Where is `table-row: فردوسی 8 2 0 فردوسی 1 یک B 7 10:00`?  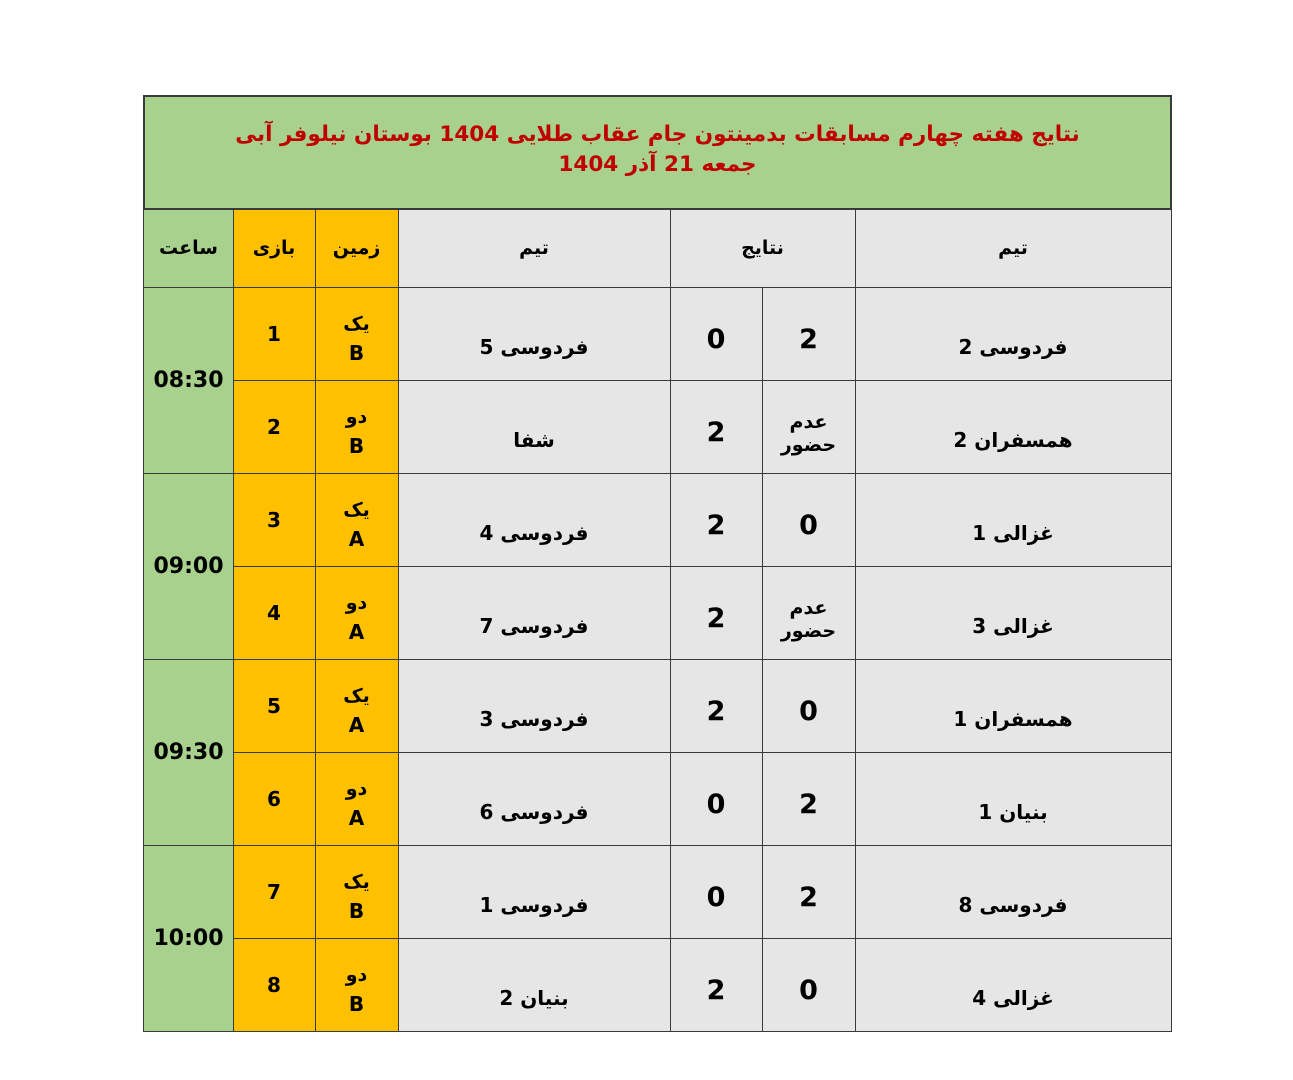
table-row: فردوسی 8 2 0 فردوسی 1 یک B 7 10:00 is located at coordinates (657, 938).